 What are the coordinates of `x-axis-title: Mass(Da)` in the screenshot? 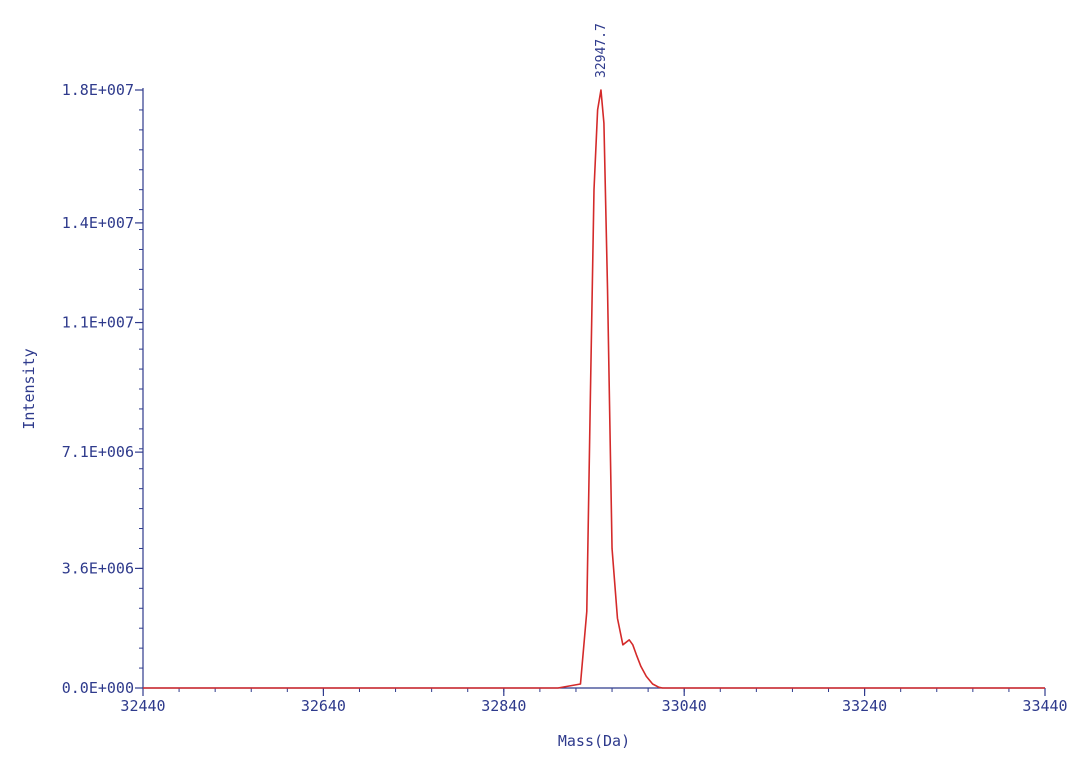 It's located at (594, 741).